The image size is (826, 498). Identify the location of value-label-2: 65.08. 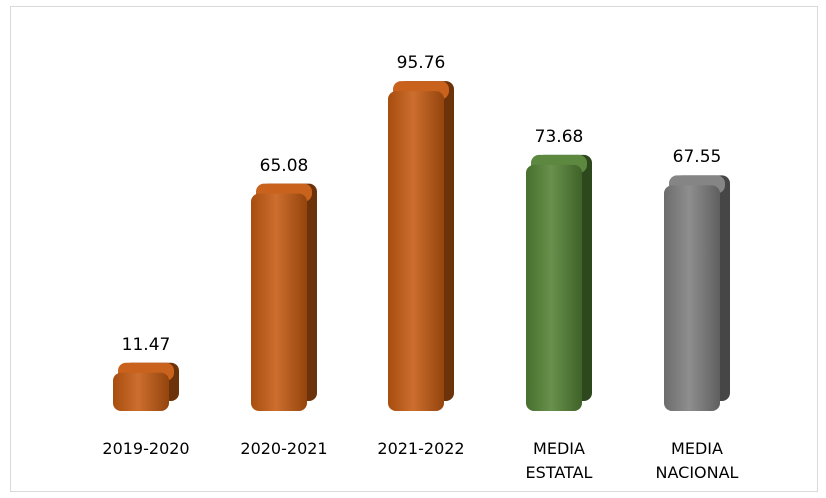
(284, 165).